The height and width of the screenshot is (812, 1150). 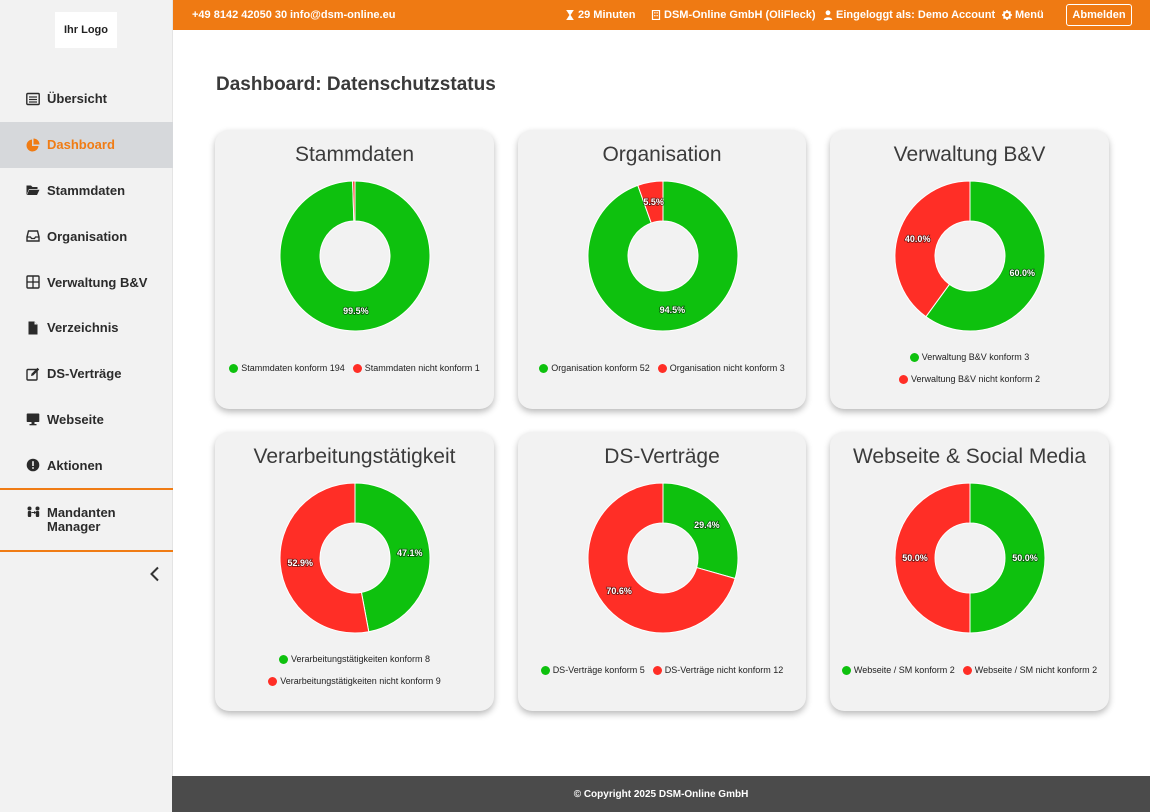 I want to click on sidebar-item-webseite: Webseite, so click(x=86, y=420).